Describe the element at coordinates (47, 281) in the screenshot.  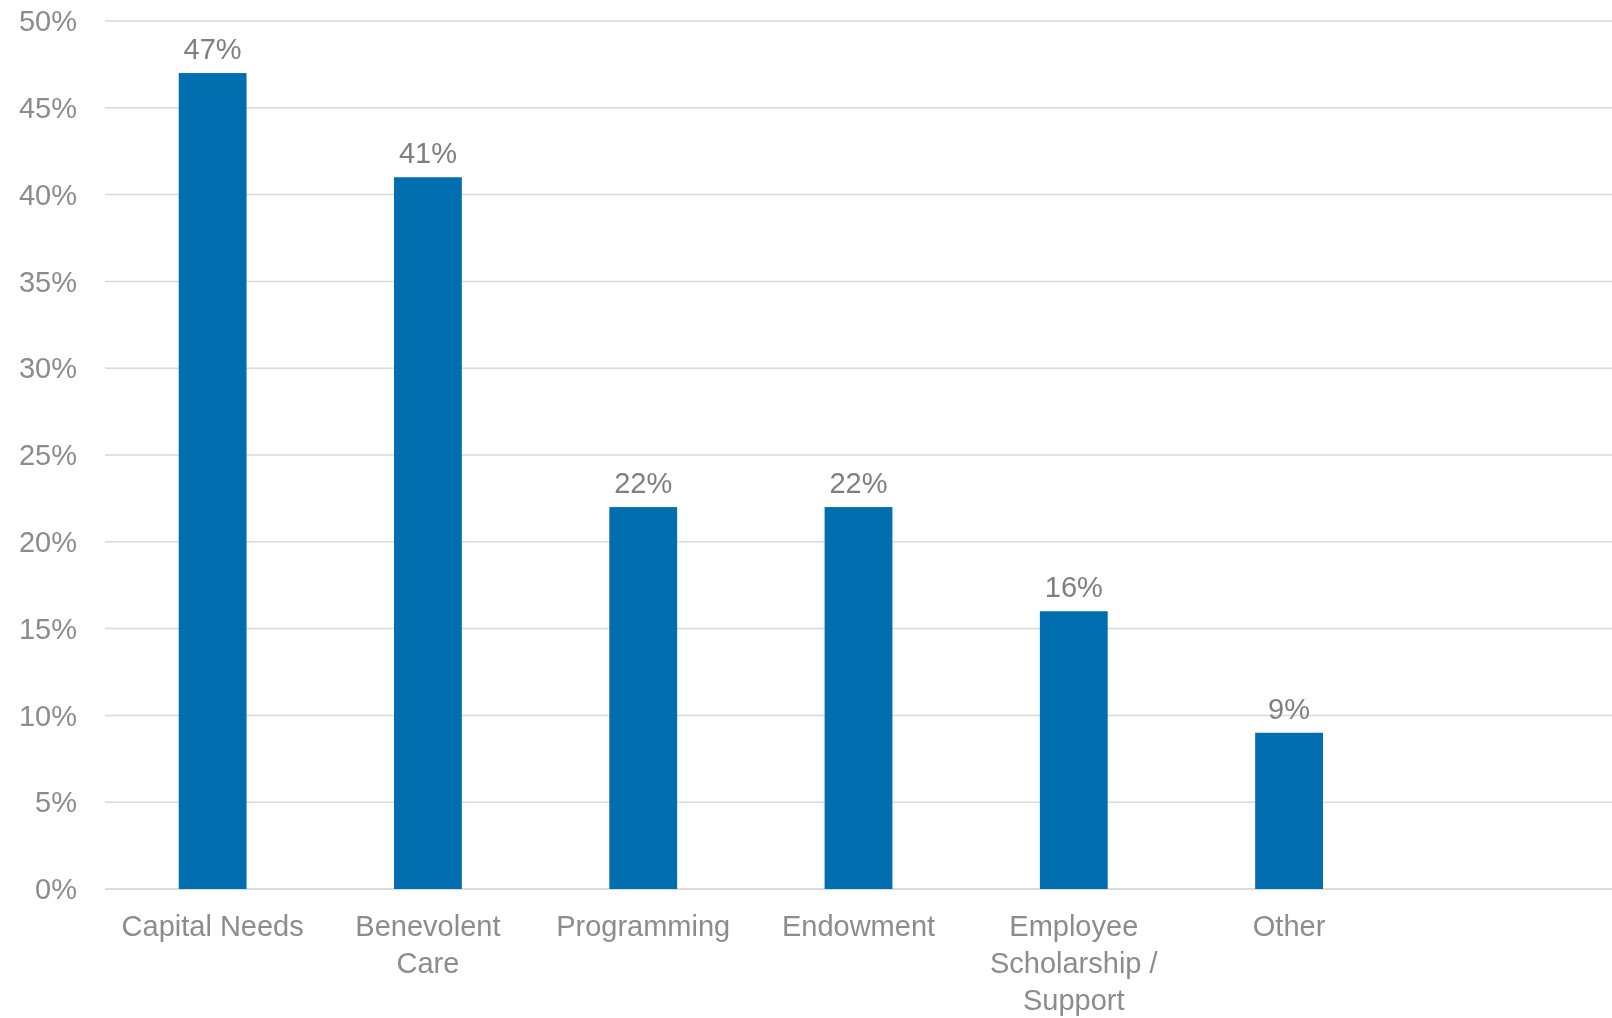
I see `y-tick-label: 35%` at that location.